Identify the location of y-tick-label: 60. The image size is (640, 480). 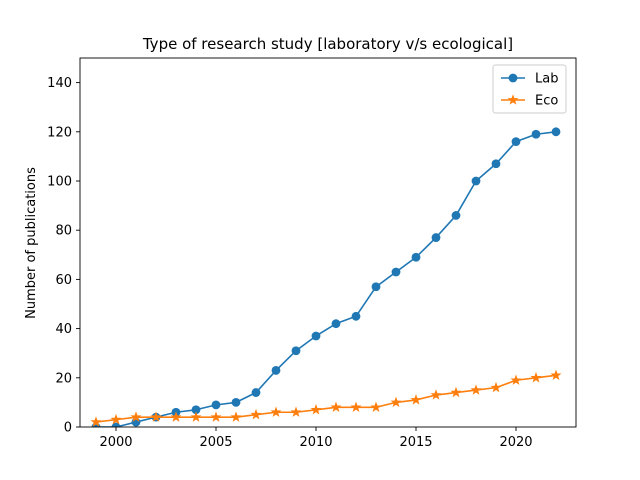
(63, 280).